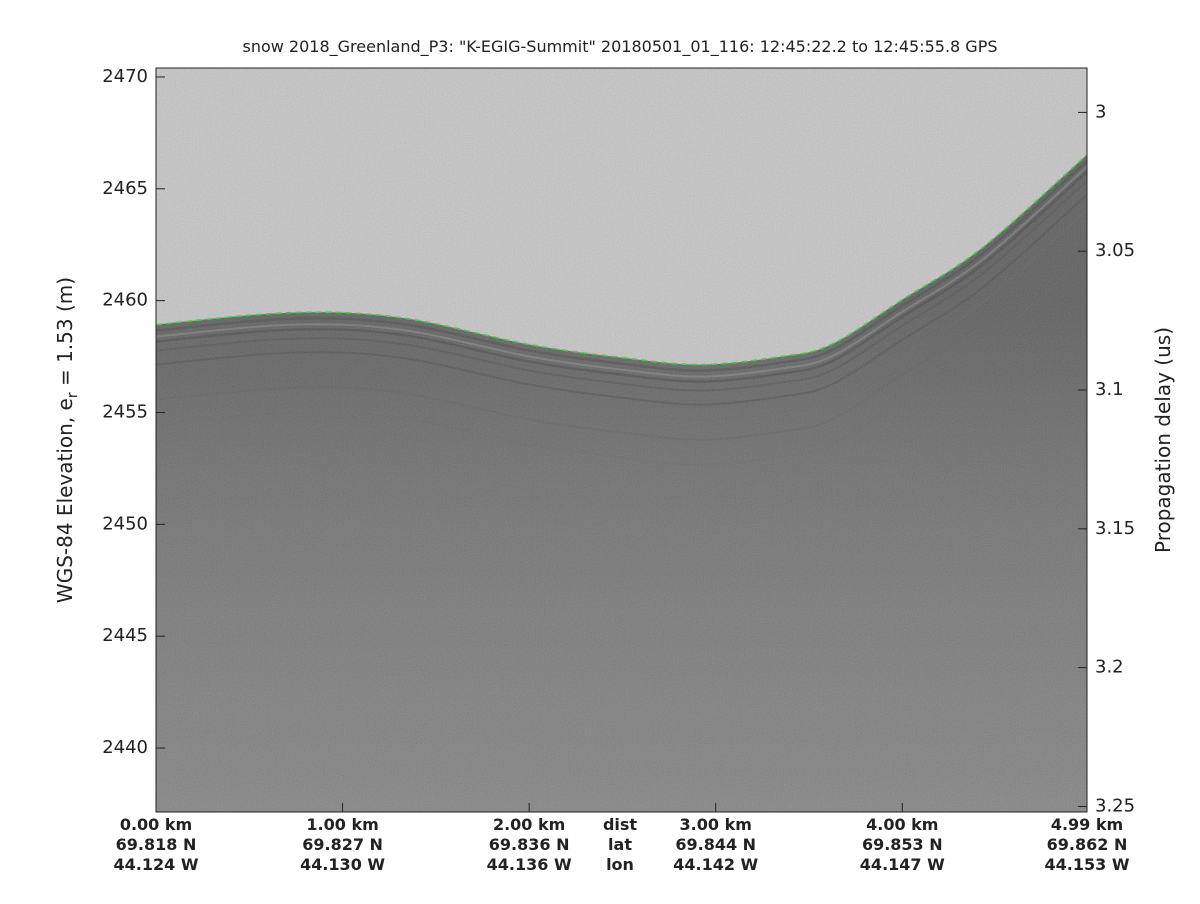 The width and height of the screenshot is (1200, 904). Describe the element at coordinates (1087, 864) in the screenshot. I see `lon-label: 44.153 W` at that location.